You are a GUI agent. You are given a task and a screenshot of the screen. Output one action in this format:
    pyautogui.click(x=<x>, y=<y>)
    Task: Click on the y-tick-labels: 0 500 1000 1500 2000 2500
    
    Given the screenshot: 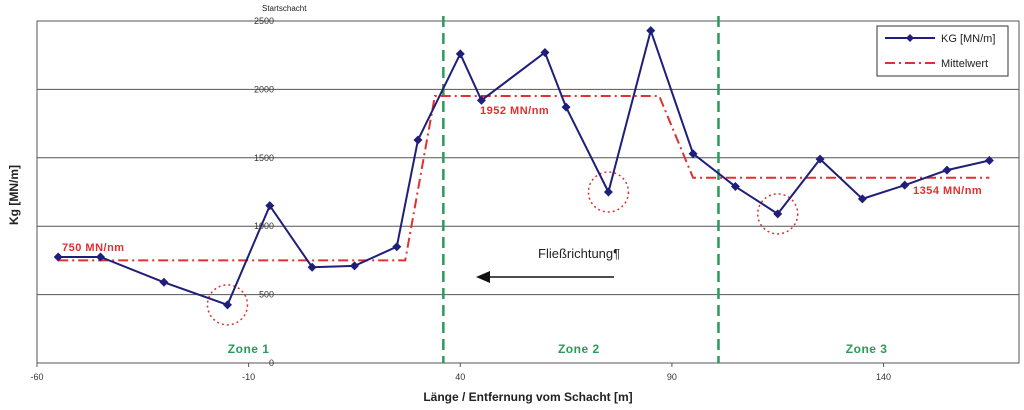 What is the action you would take?
    pyautogui.click(x=264, y=192)
    